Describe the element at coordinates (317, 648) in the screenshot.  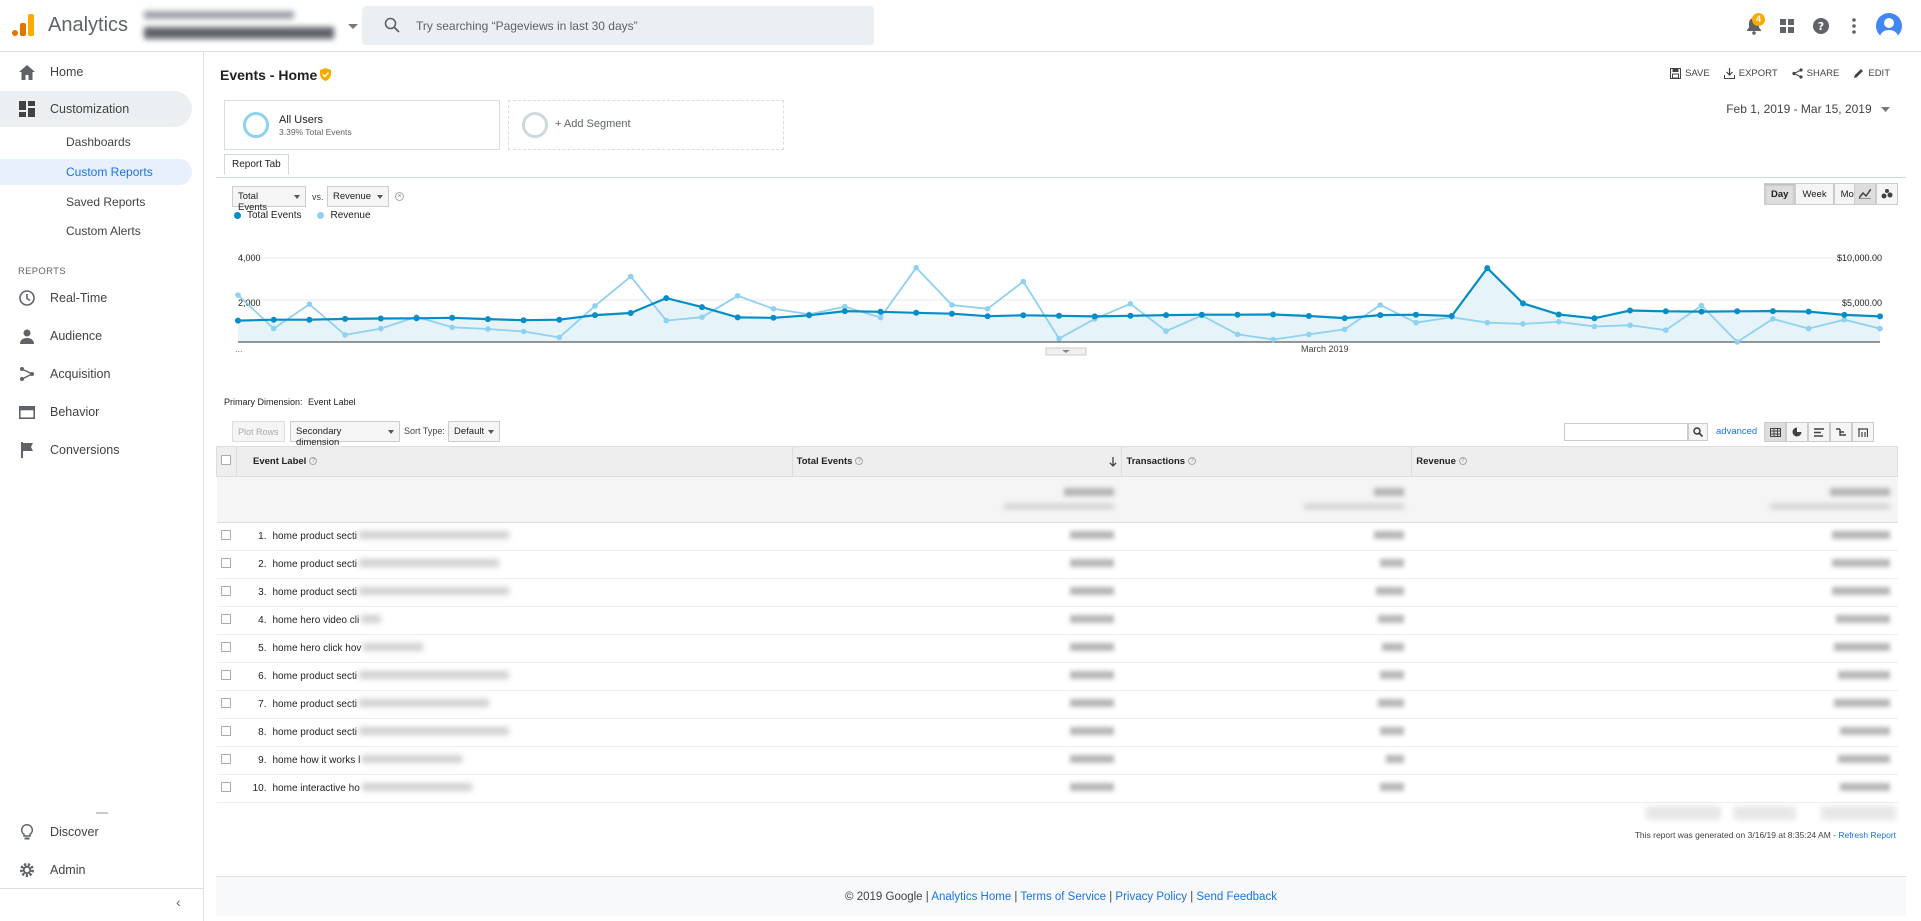
I see `row-event-label: home hero click hov` at that location.